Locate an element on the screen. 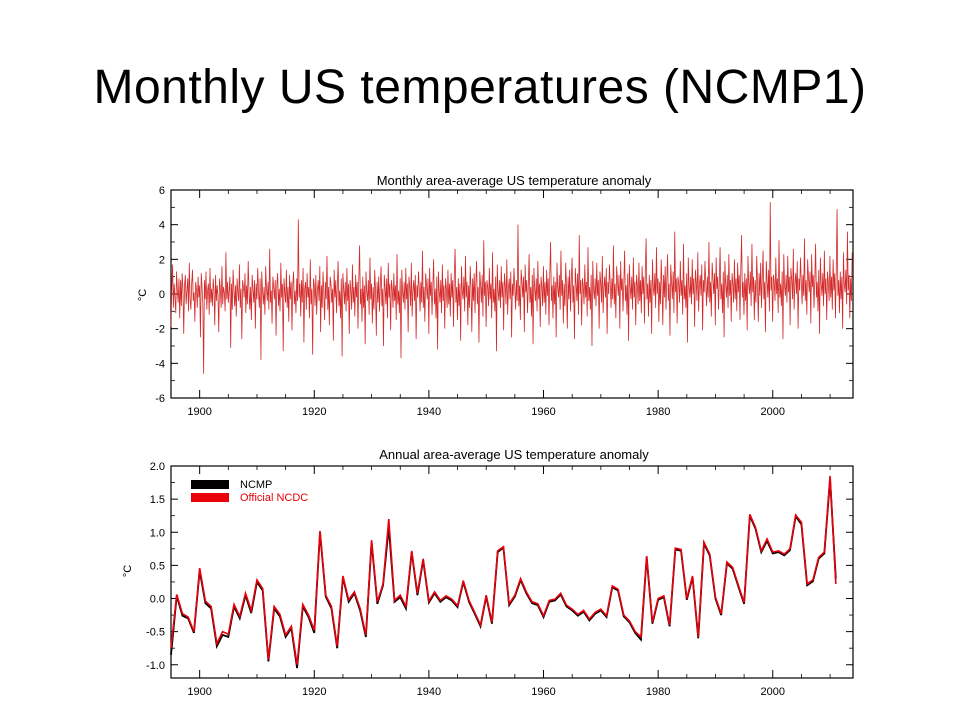 The height and width of the screenshot is (720, 960). y-tick-label: -4 is located at coordinates (160, 364).